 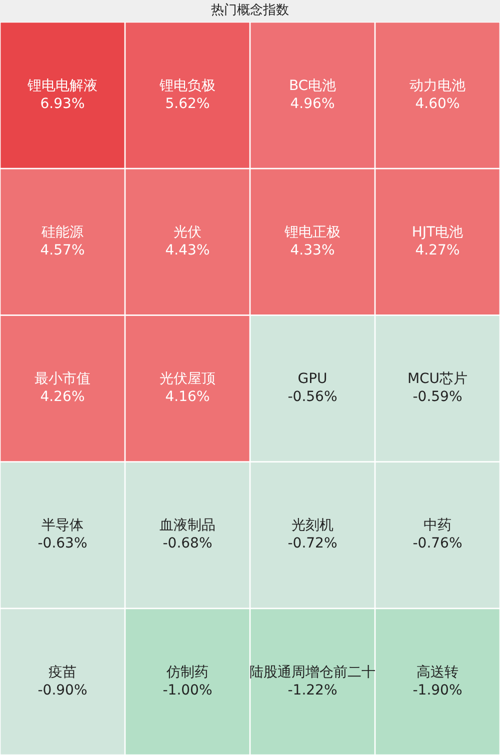 What do you see at coordinates (62, 379) in the screenshot?
I see `category-label: 最小市值` at bounding box center [62, 379].